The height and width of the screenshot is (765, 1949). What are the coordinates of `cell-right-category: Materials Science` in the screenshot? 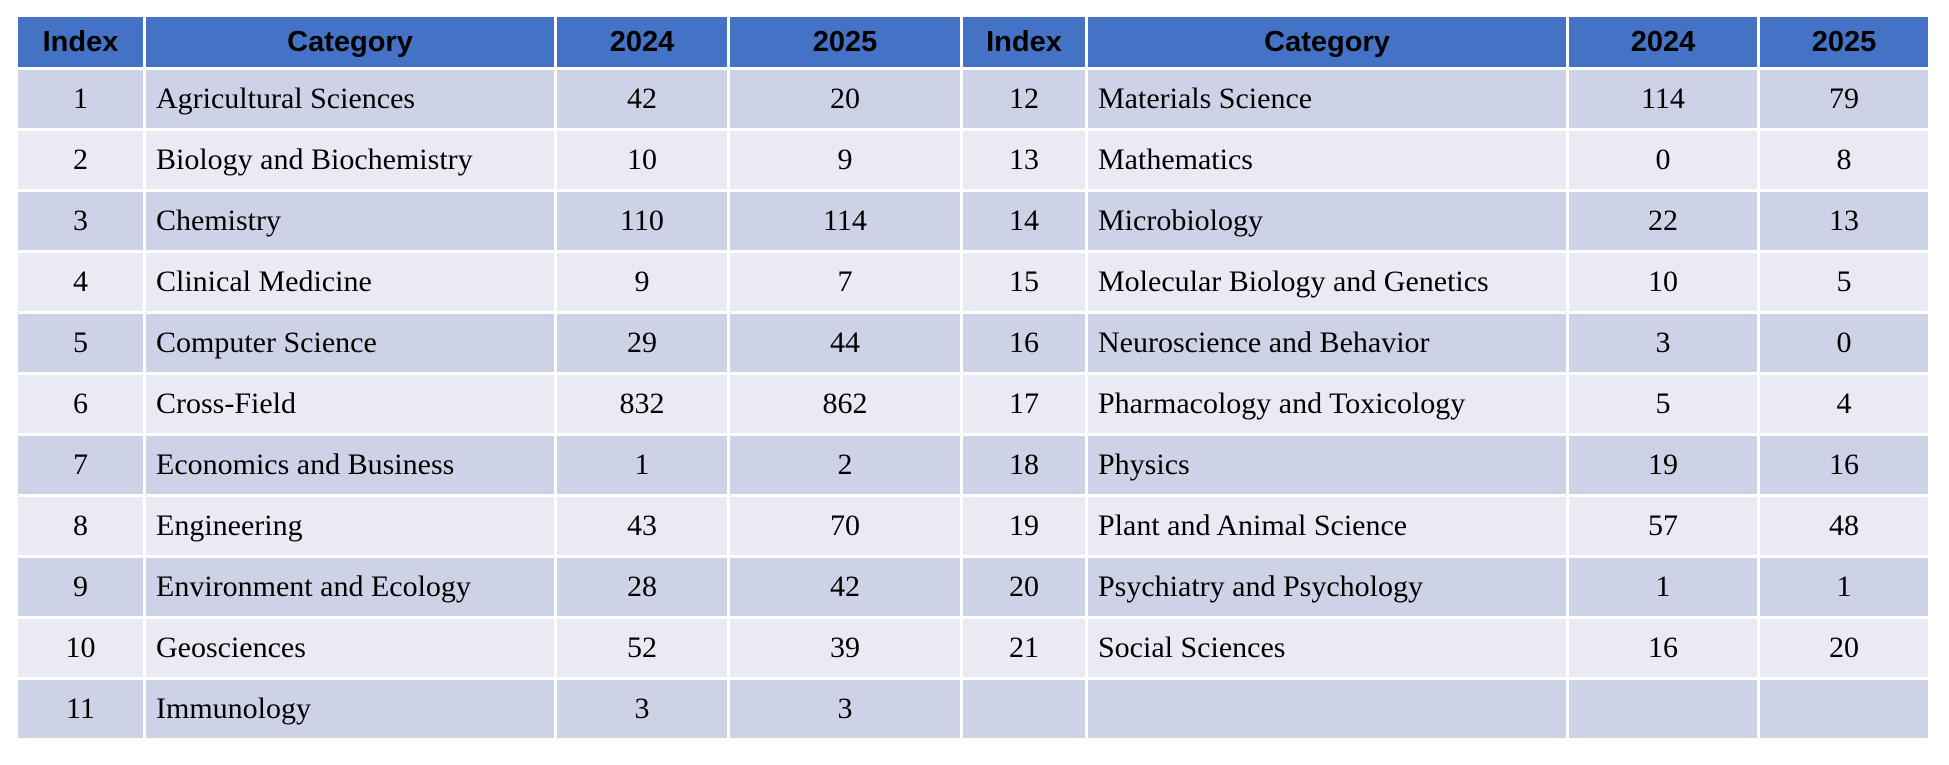 It's located at (1327, 99).